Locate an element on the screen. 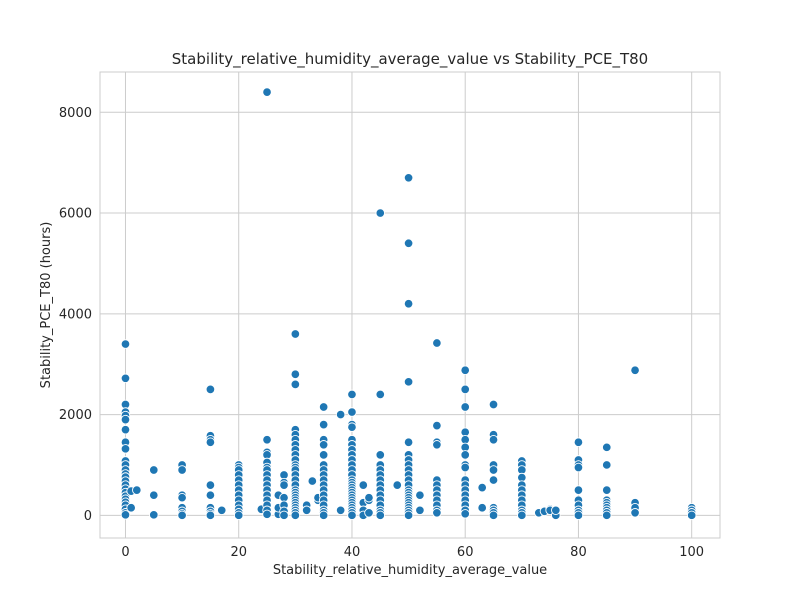 This screenshot has height=600, width=800. y-tick-label: 4000 is located at coordinates (75, 314).